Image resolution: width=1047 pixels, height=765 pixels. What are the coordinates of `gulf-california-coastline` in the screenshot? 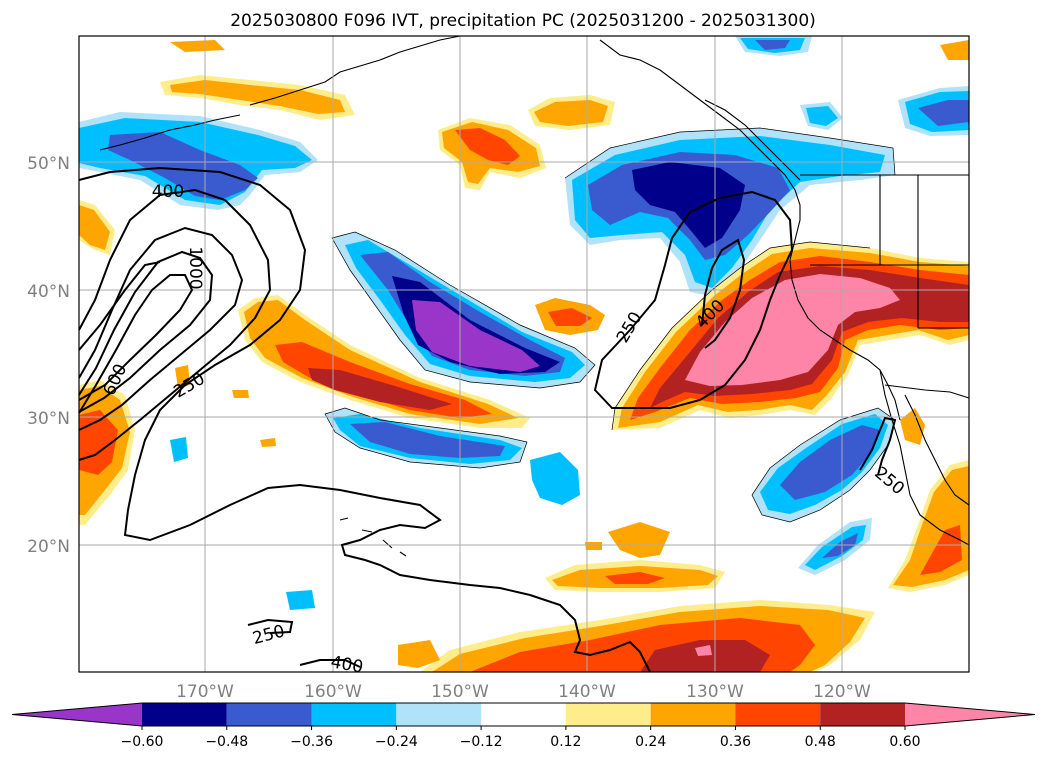 It's located at (937, 450).